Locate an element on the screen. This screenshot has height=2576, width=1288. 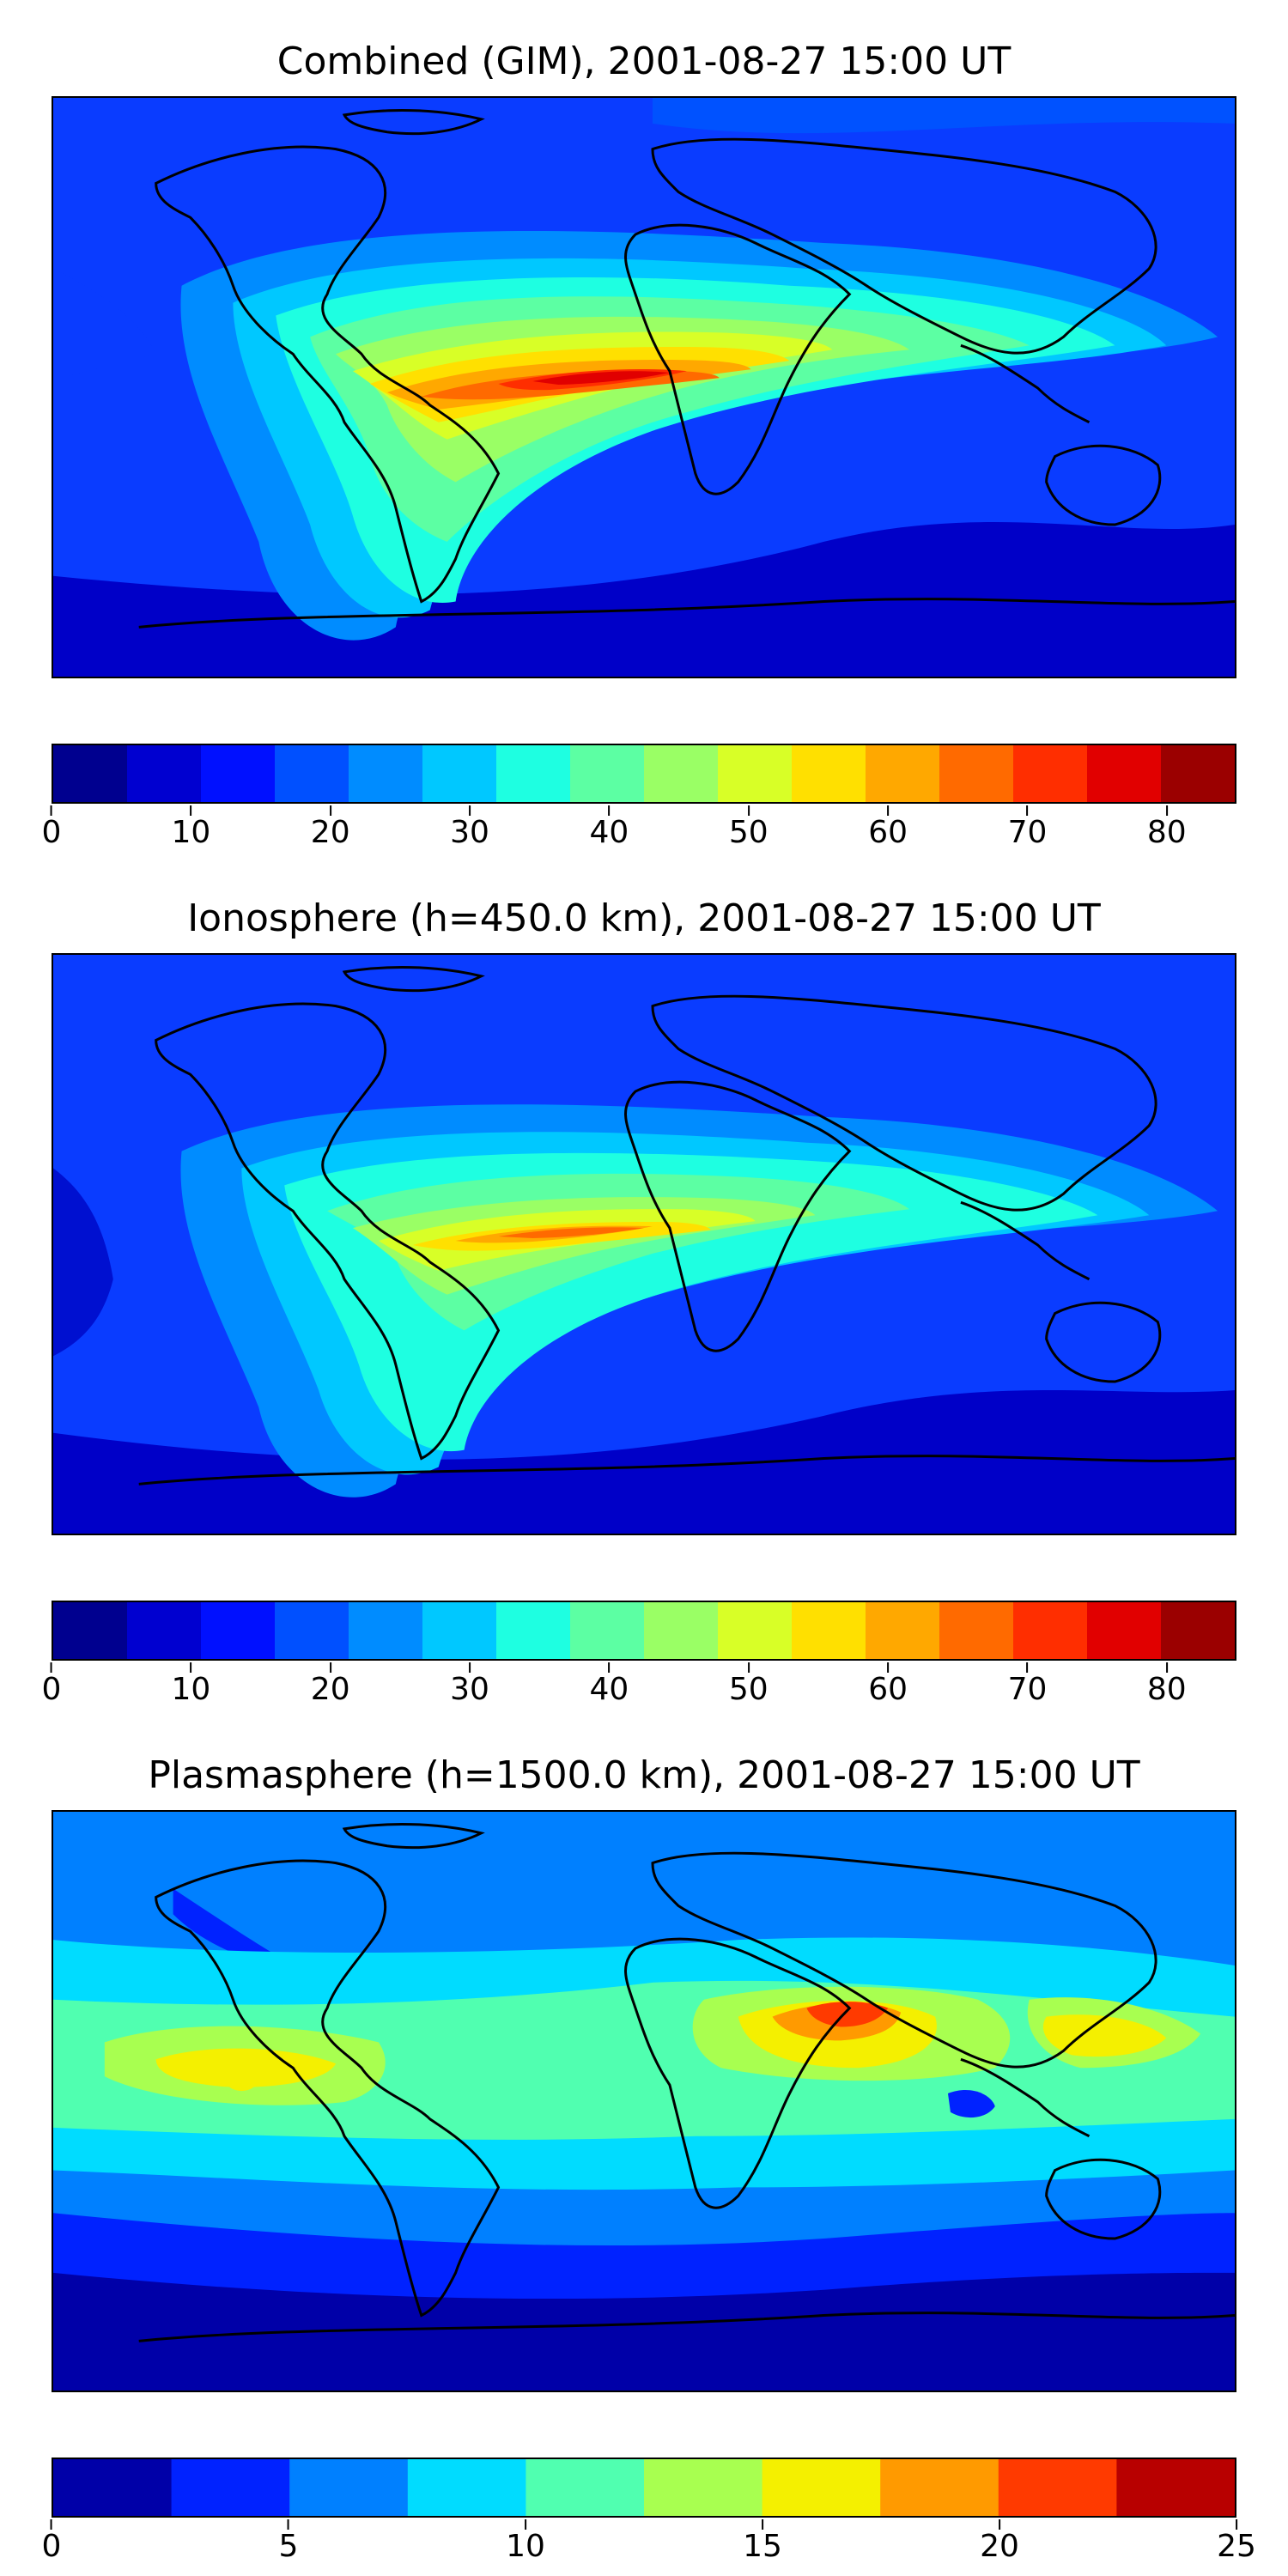
colorbar-swatches-ionosphere is located at coordinates (644, 1631).